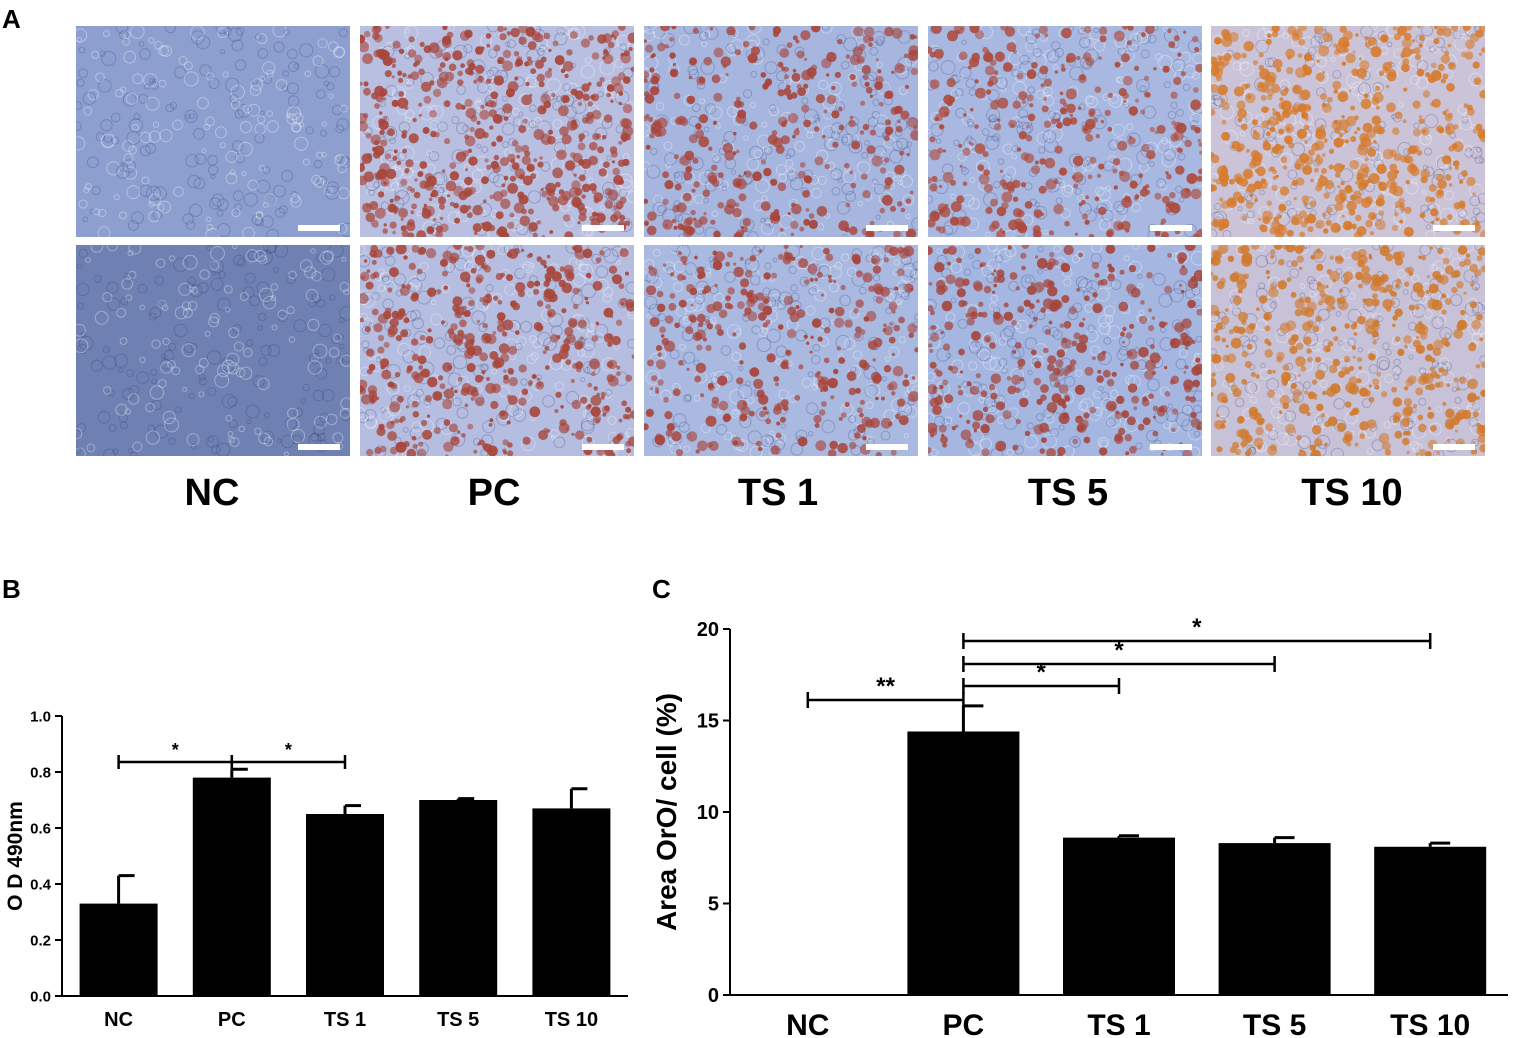 This screenshot has width=1527, height=1038. I want to click on y-tick-label: 0.0, so click(40, 996).